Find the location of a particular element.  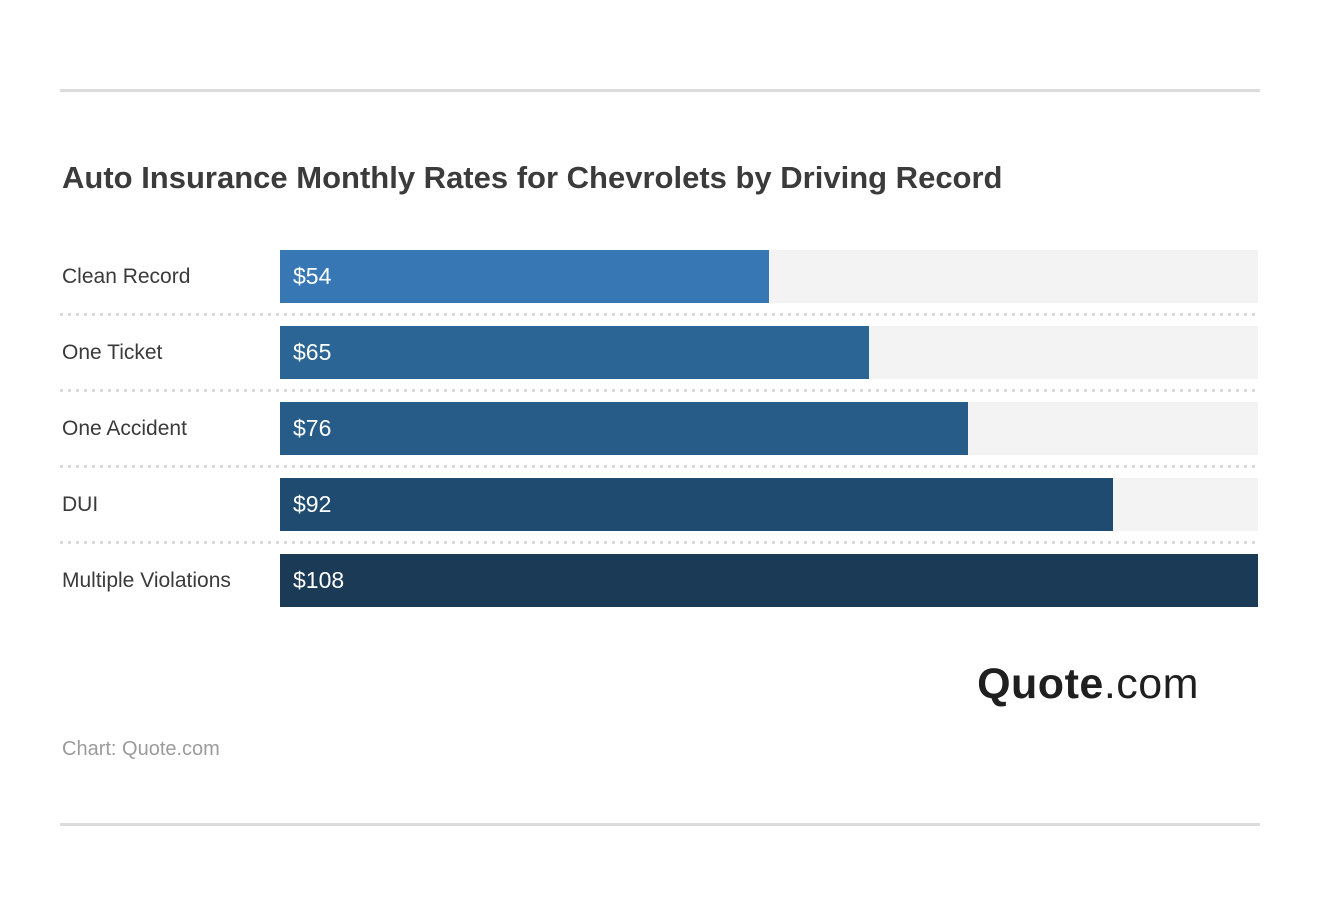

quote-com-logo: Quote.com is located at coordinates (1088, 684).